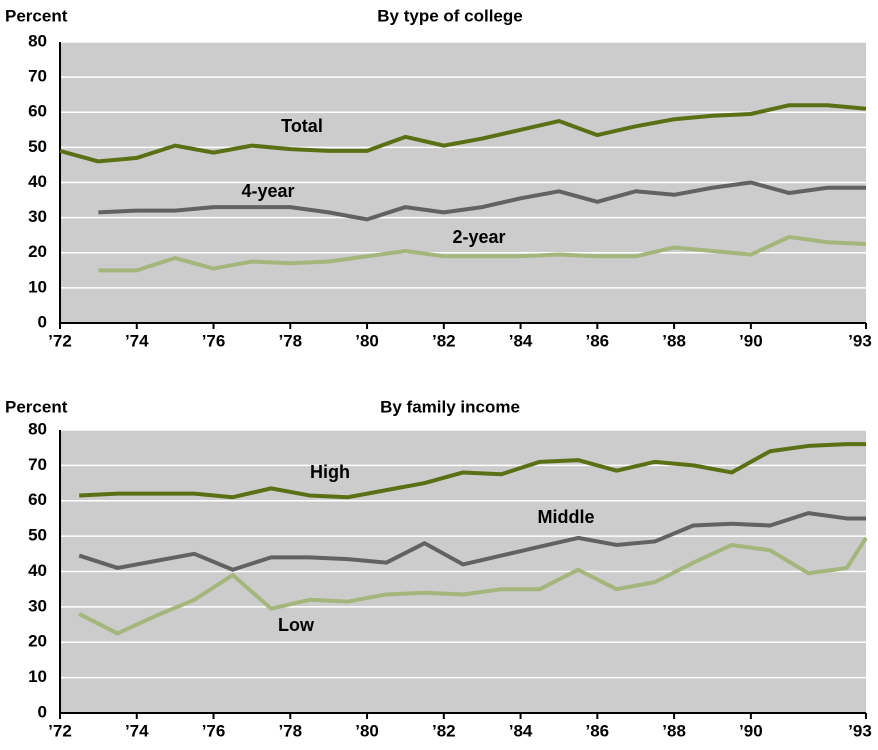 This screenshot has height=750, width=878. Describe the element at coordinates (449, 15) in the screenshot. I see `chart-title: By type of college` at that location.